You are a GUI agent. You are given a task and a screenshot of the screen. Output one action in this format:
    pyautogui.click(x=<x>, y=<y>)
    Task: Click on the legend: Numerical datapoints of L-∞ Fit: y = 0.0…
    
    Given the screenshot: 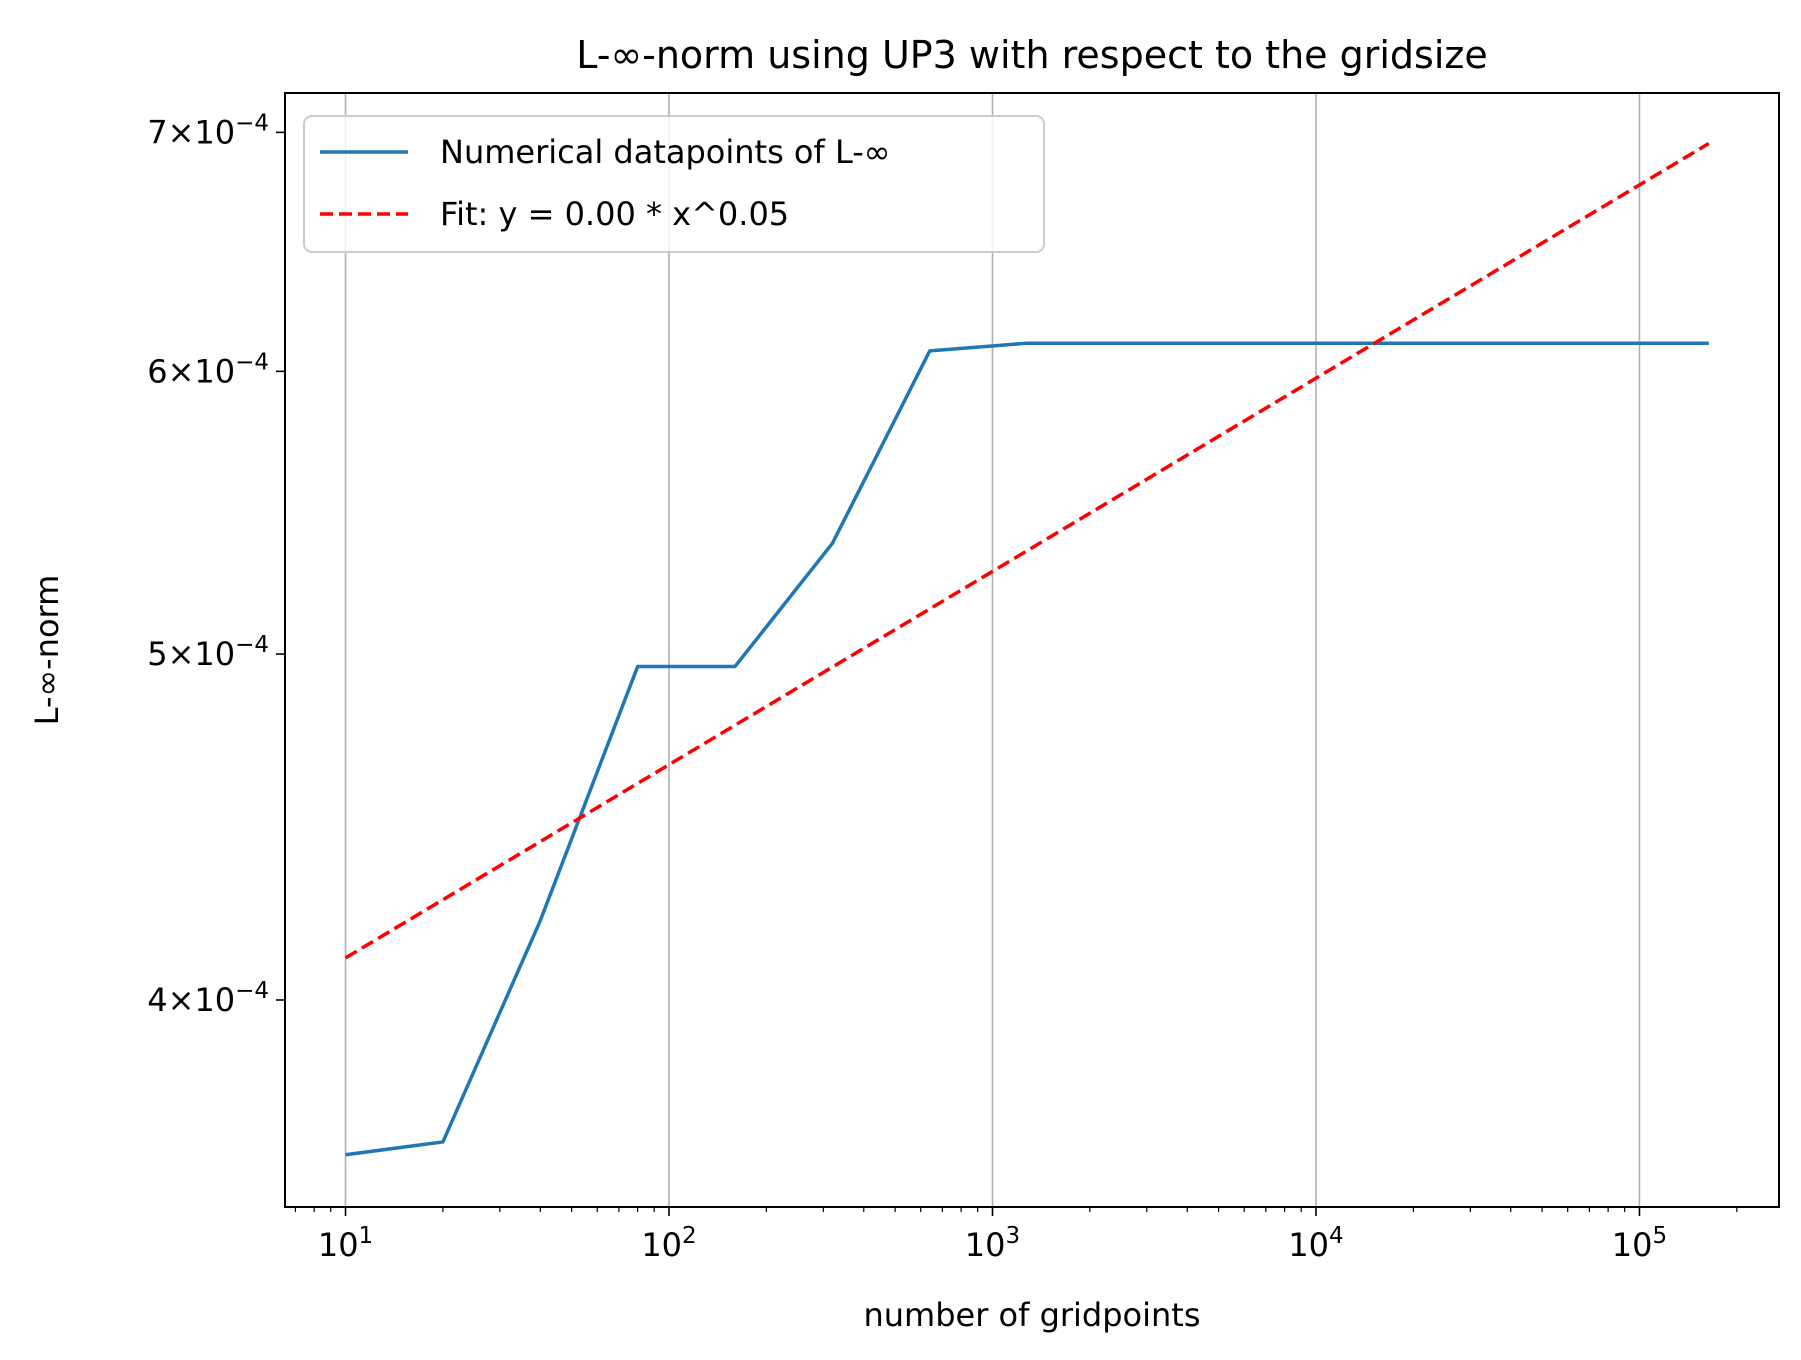 What is the action you would take?
    pyautogui.click(x=674, y=184)
    